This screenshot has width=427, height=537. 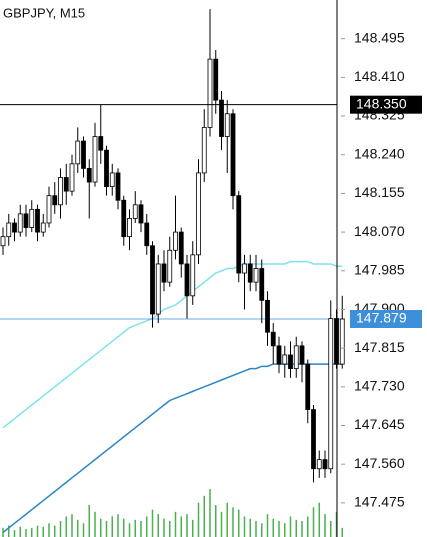 I want to click on y-tick-label: 148.410, so click(x=379, y=76).